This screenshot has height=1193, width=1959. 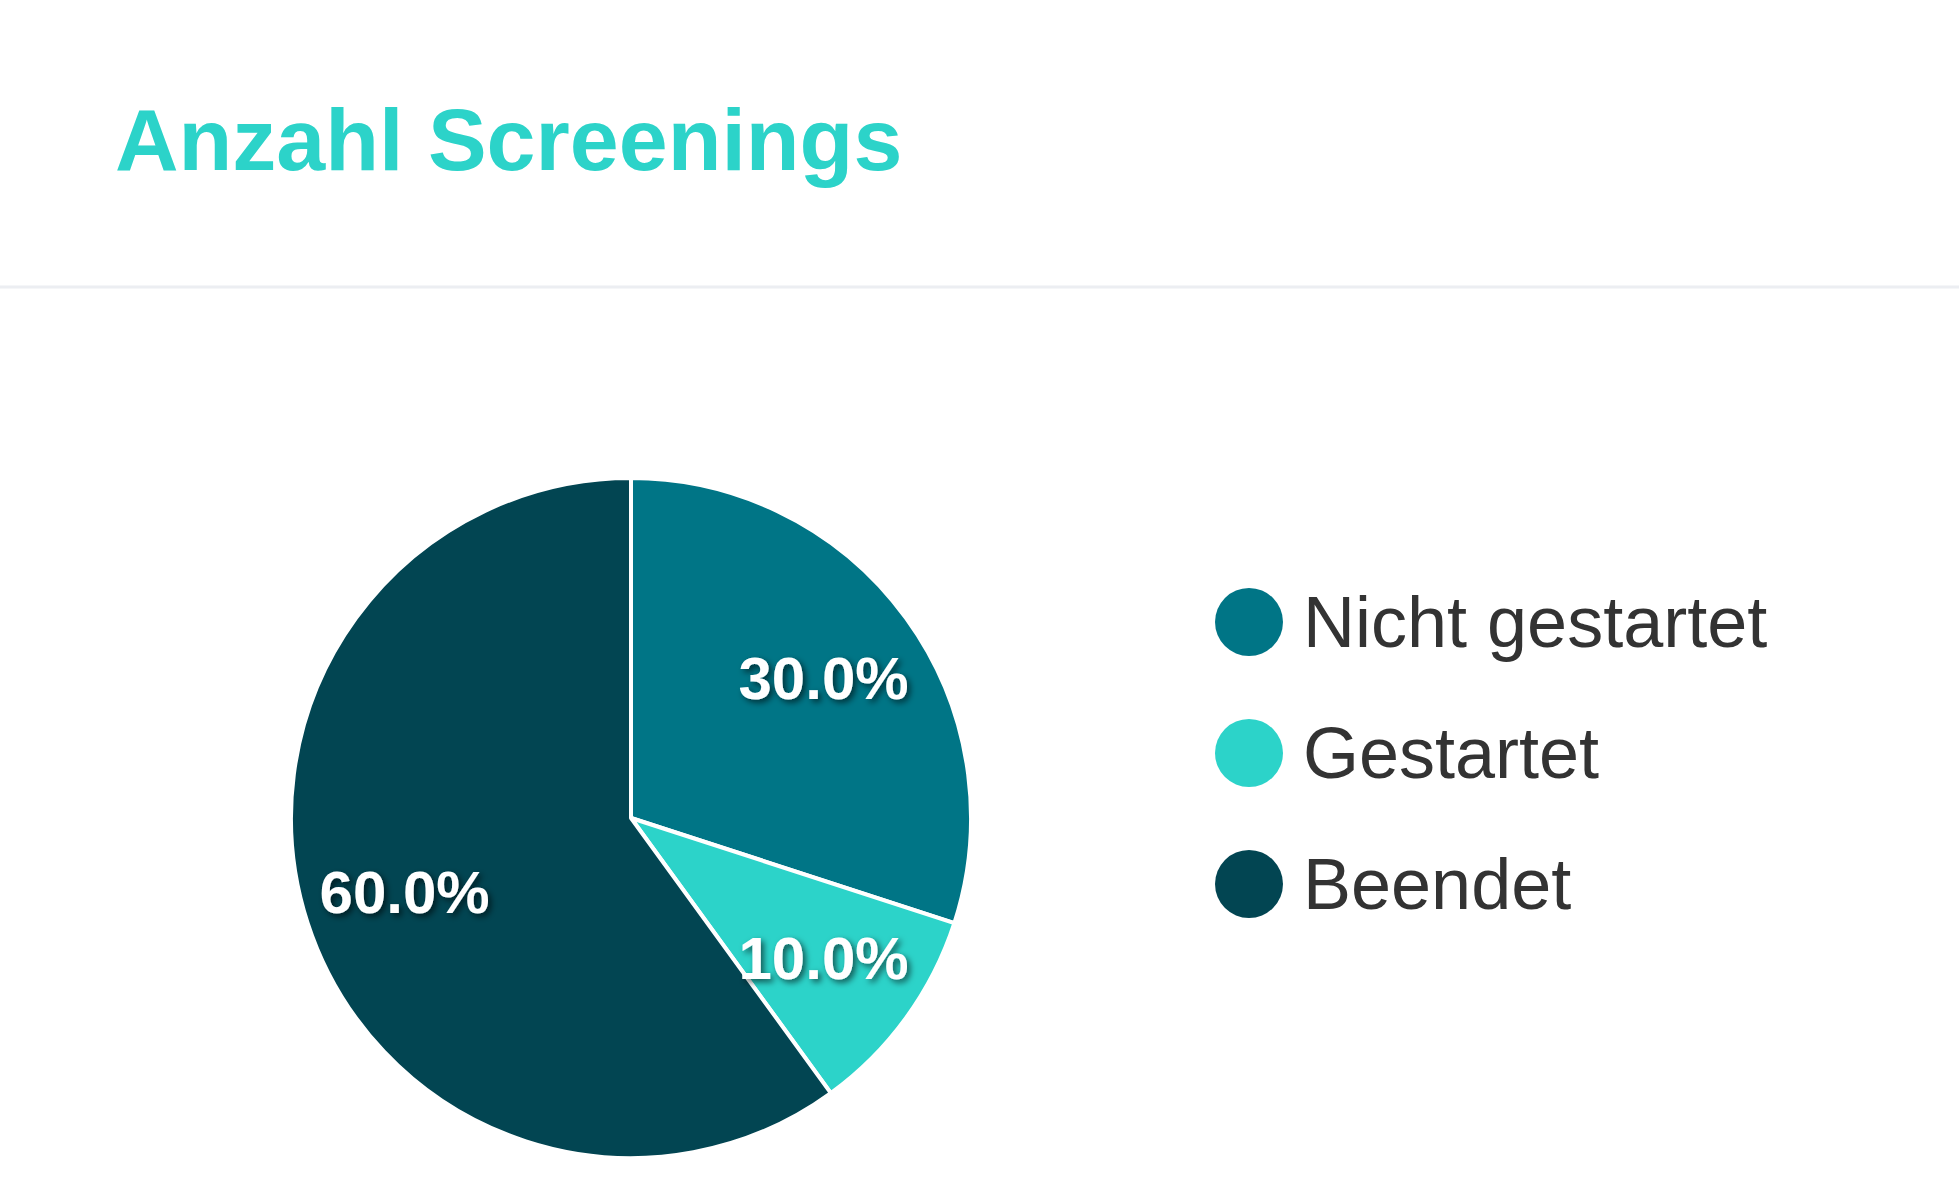 I want to click on legend-label: Nicht gestartet, so click(x=1535, y=622).